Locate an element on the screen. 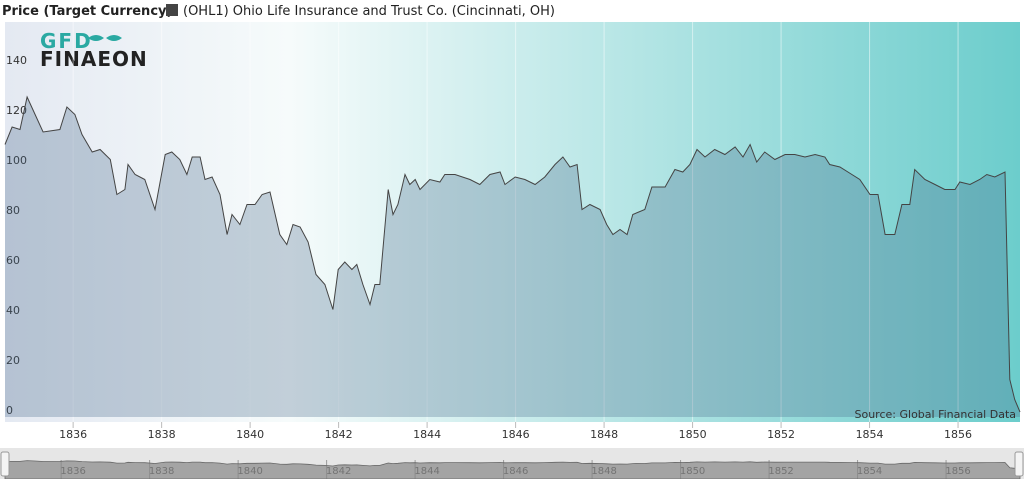 This screenshot has height=479, width=1024. x-tick-label: 1848 is located at coordinates (604, 434).